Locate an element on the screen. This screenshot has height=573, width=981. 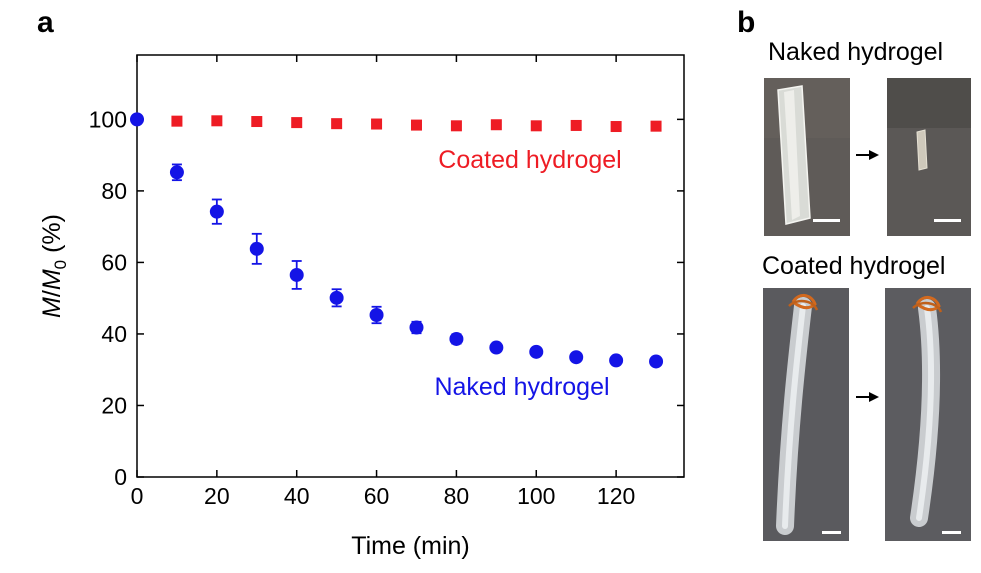
coated-hydrogel-series is located at coordinates (416, 124).